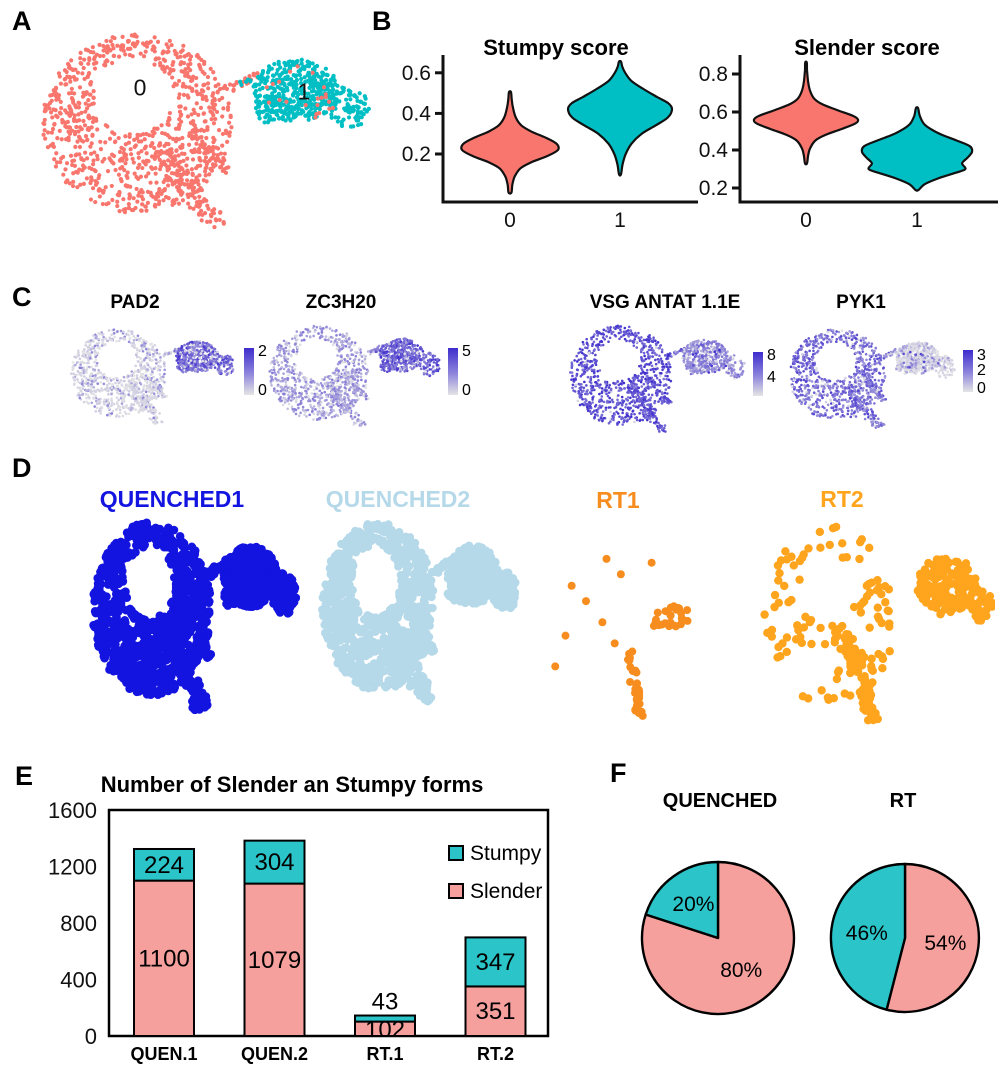  What do you see at coordinates (72, 810) in the screenshot?
I see `svg-text: 1600` at bounding box center [72, 810].